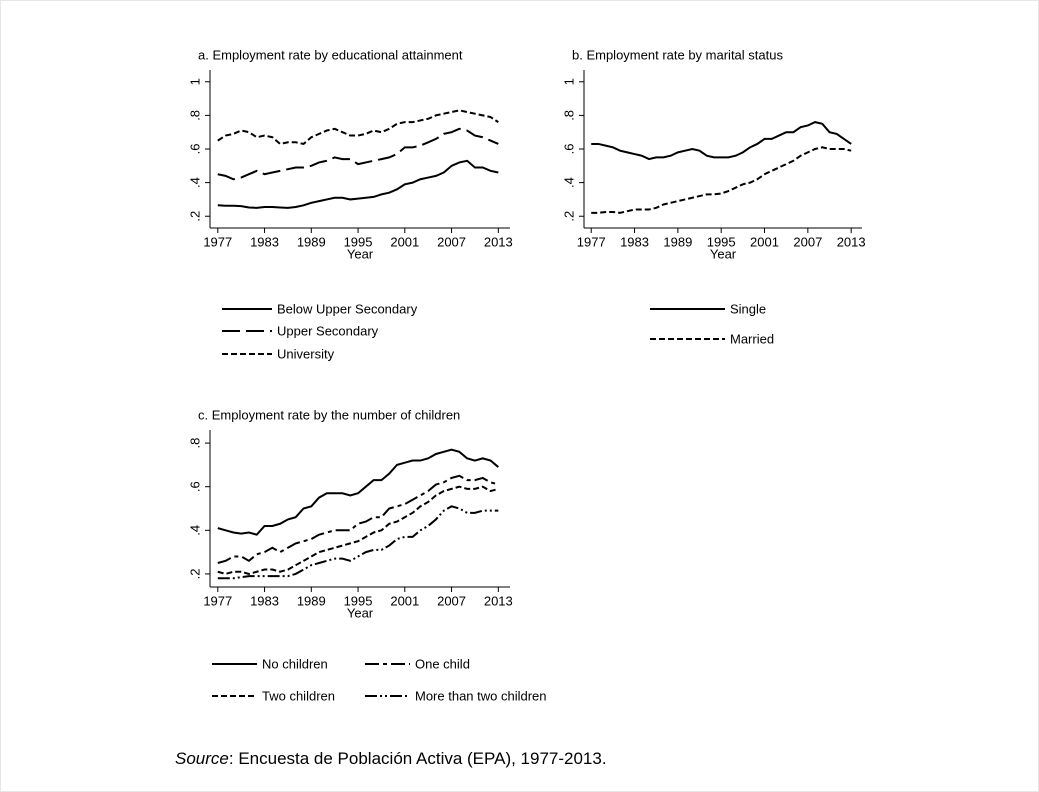 This screenshot has height=792, width=1039. What do you see at coordinates (752, 338) in the screenshot?
I see `legend-label: Married` at bounding box center [752, 338].